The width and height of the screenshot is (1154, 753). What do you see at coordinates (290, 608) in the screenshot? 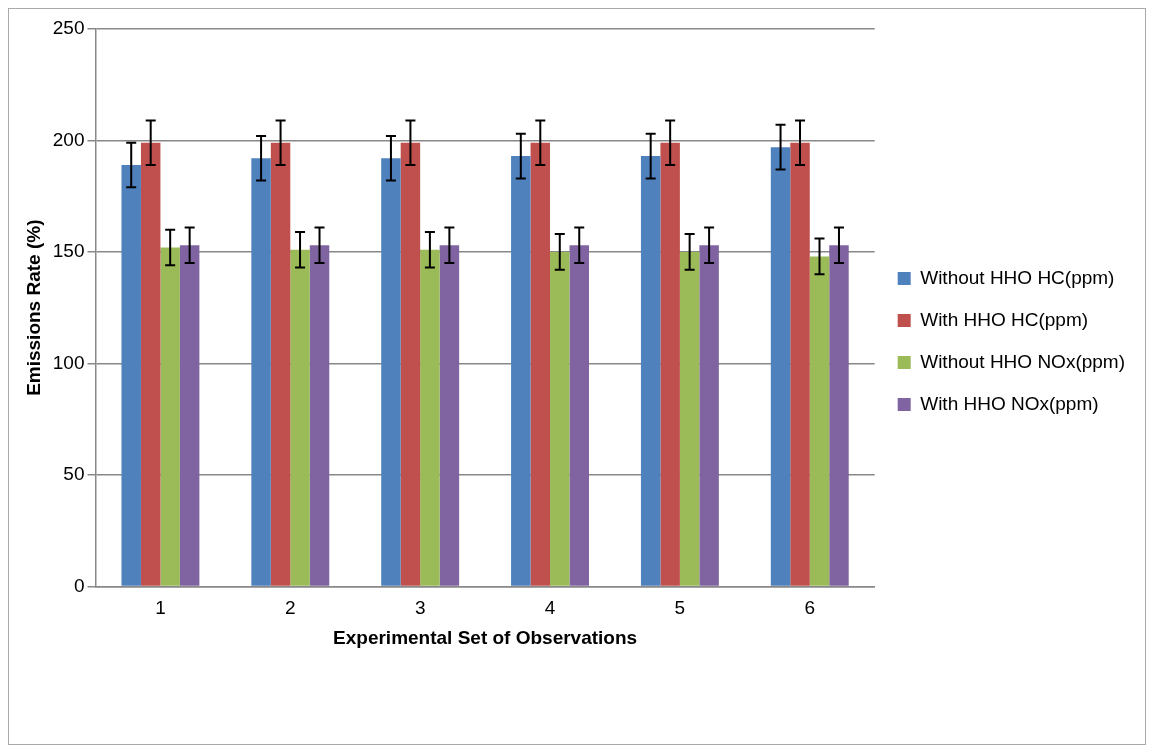
I see `x-tick-label: 2` at bounding box center [290, 608].